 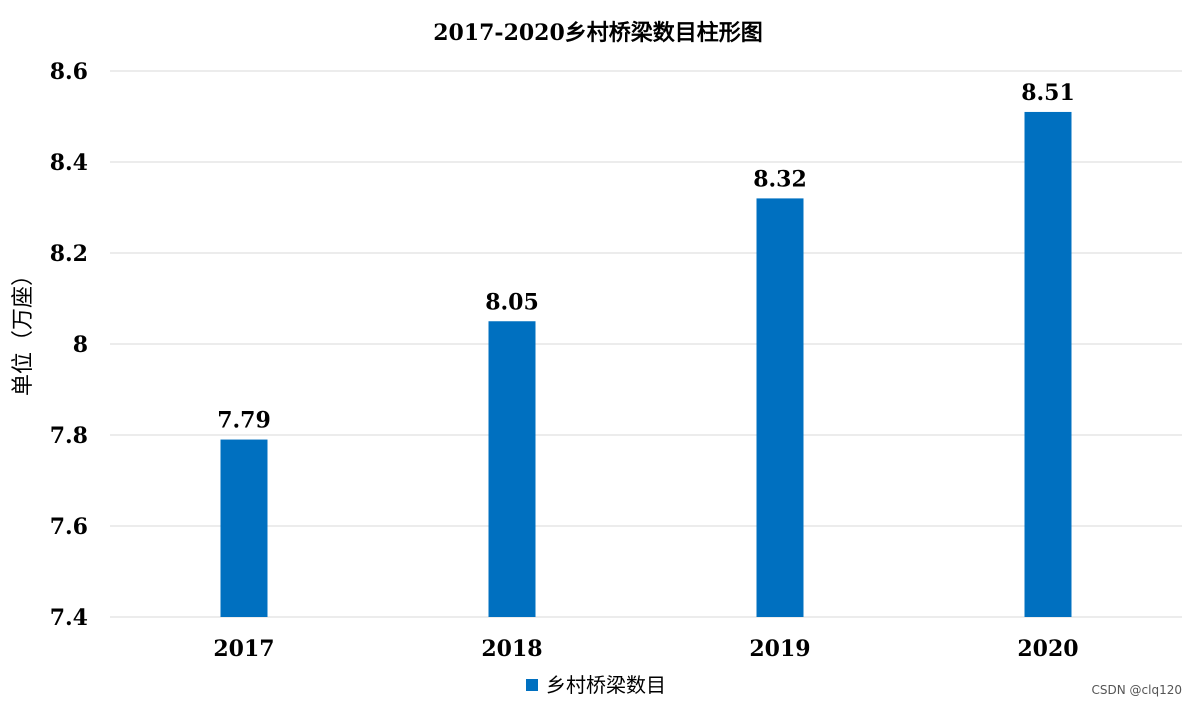 I want to click on x-tick-label-2020: 2020, so click(x=1047, y=649).